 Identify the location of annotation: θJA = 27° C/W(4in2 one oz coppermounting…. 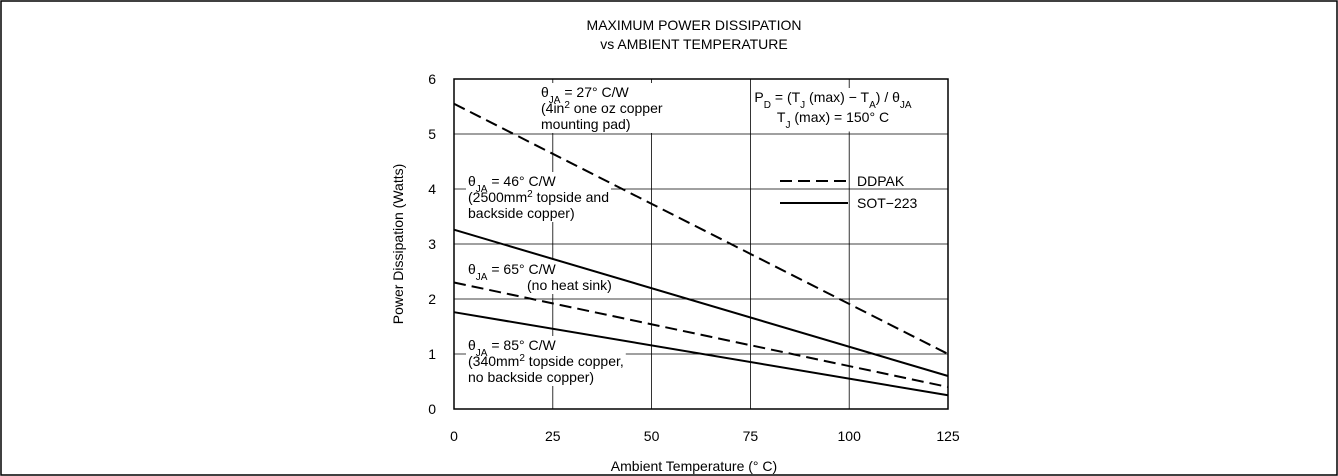
(602, 108).